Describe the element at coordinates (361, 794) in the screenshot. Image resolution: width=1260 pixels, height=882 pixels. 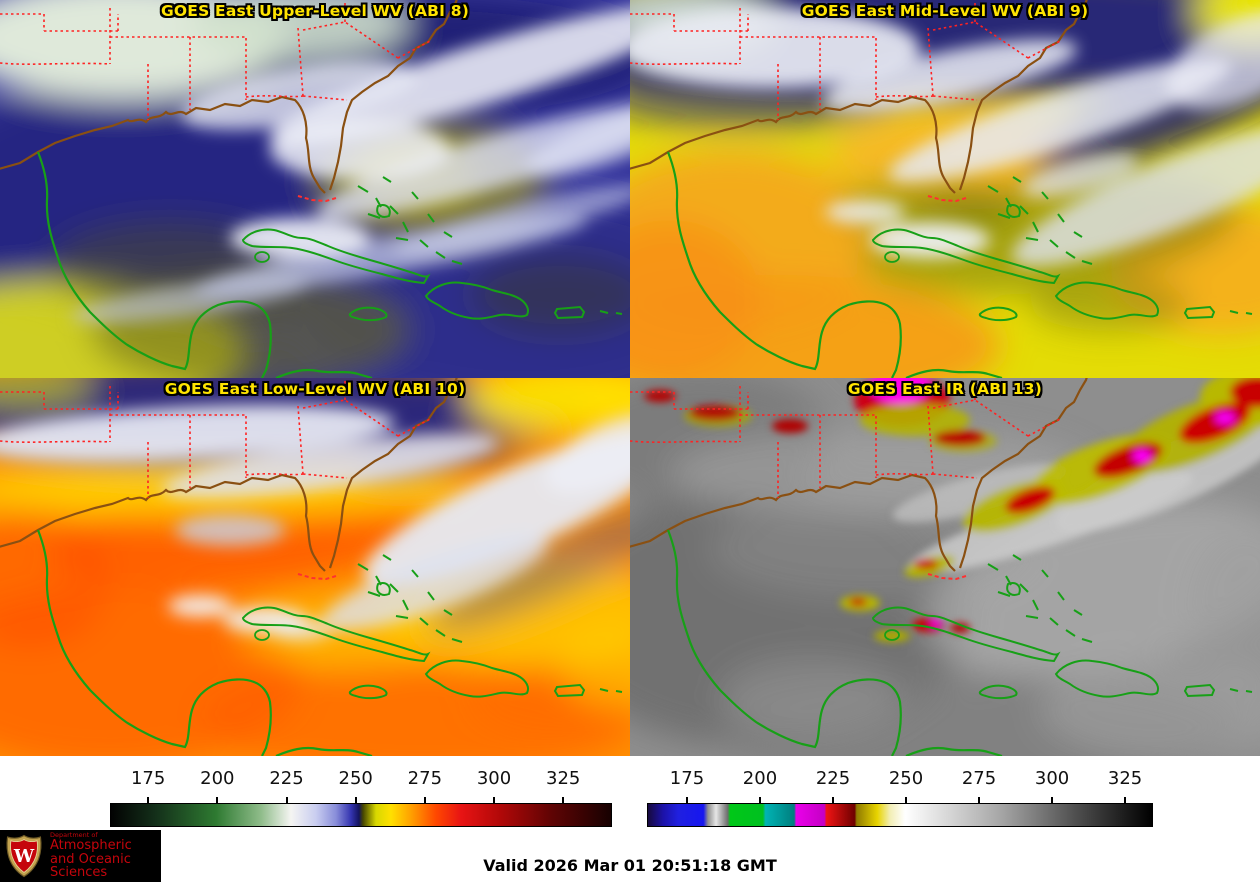
I see `wv-colorbar: 175 200 225 250 275 300 325` at that location.